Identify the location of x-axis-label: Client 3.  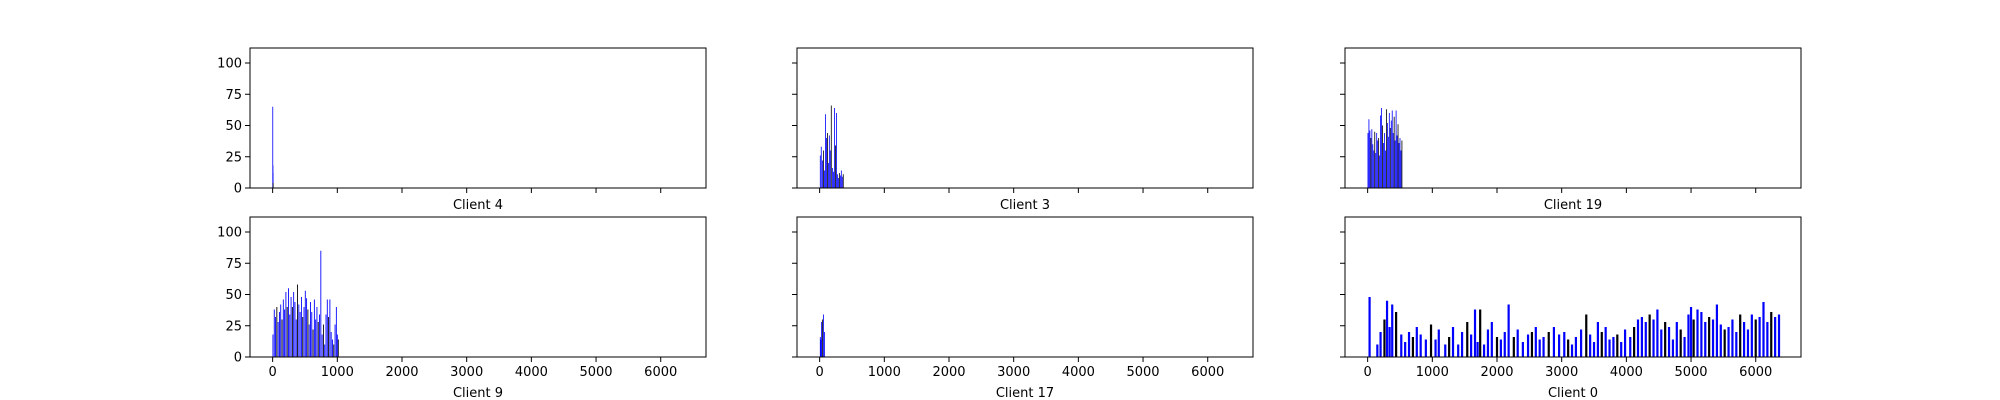
(1025, 205).